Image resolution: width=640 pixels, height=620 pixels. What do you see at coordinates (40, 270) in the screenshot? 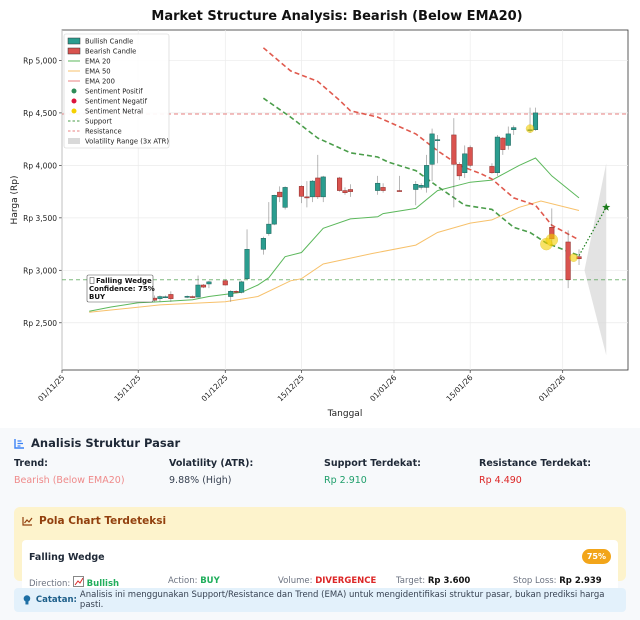
I see `y-tick-label: Rp 3,000` at bounding box center [40, 270].